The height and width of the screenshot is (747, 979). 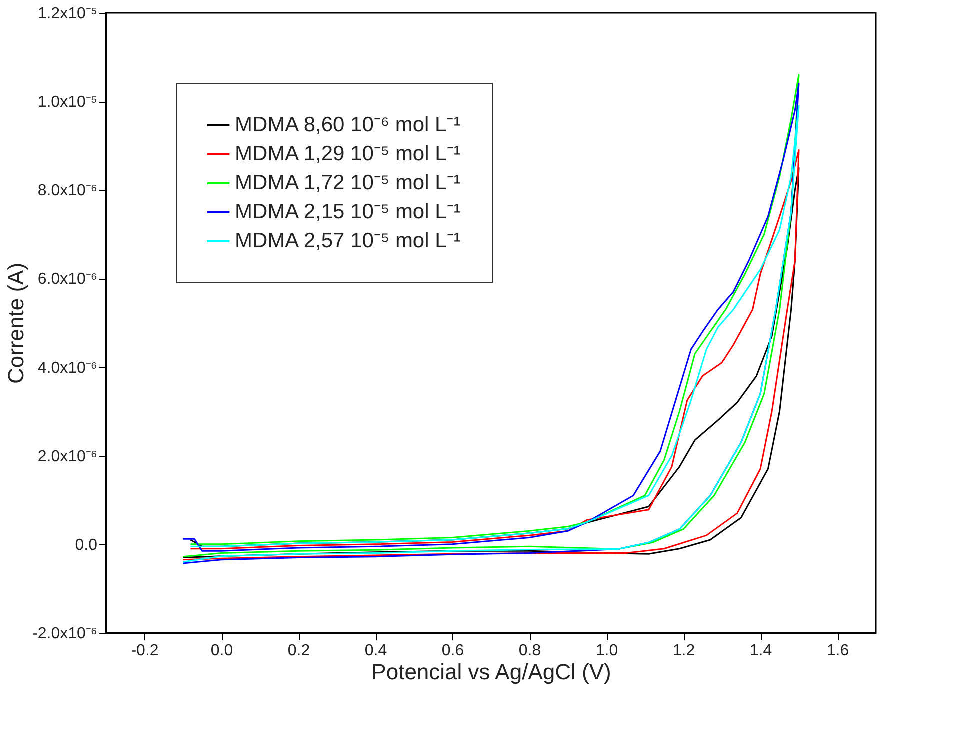 I want to click on y-tick-label: 2.0x10⁻⁶, so click(x=68, y=457).